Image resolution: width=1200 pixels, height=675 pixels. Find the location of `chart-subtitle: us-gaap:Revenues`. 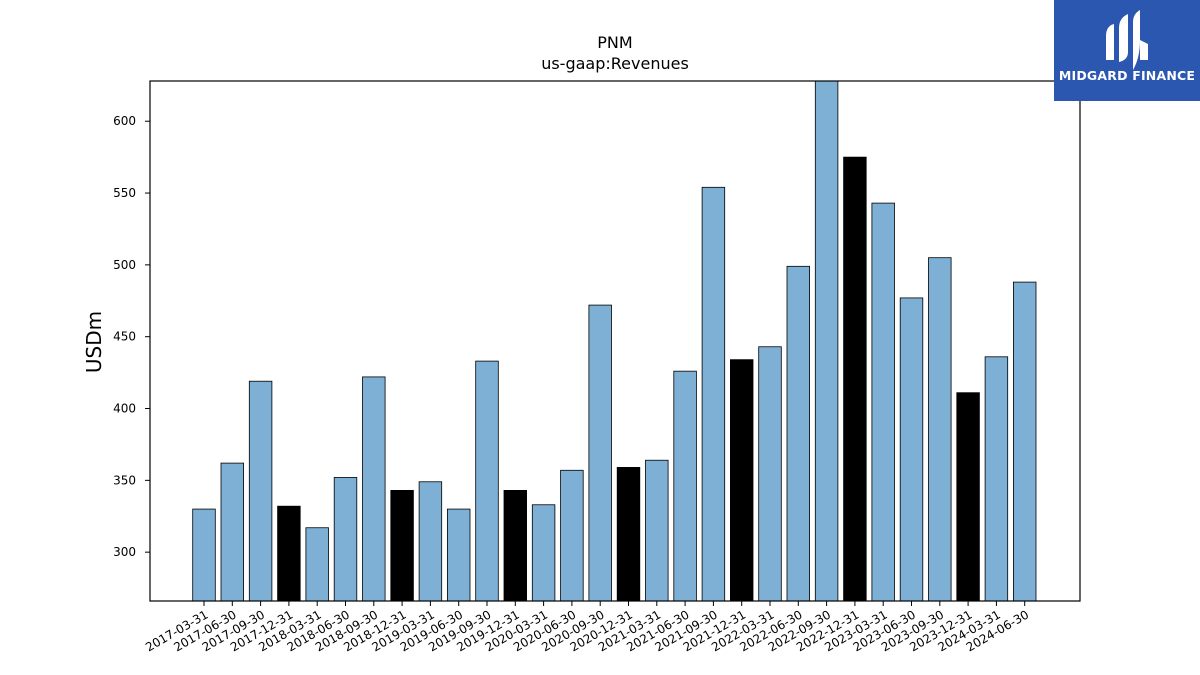

chart-subtitle: us-gaap:Revenues is located at coordinates (615, 63).